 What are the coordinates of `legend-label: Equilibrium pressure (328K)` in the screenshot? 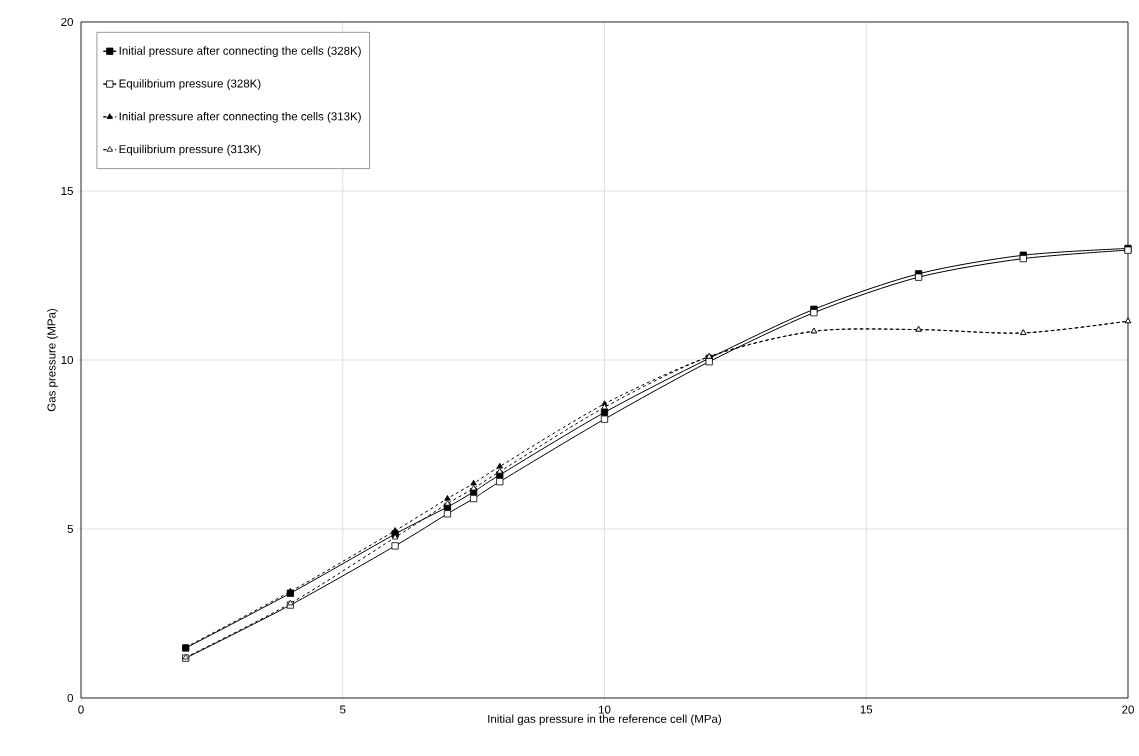 It's located at (190, 84).